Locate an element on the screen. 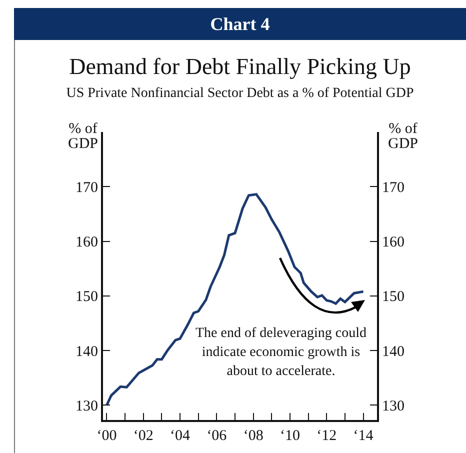 The height and width of the screenshot is (453, 466). x-tick-label: ‘08 is located at coordinates (253, 436).